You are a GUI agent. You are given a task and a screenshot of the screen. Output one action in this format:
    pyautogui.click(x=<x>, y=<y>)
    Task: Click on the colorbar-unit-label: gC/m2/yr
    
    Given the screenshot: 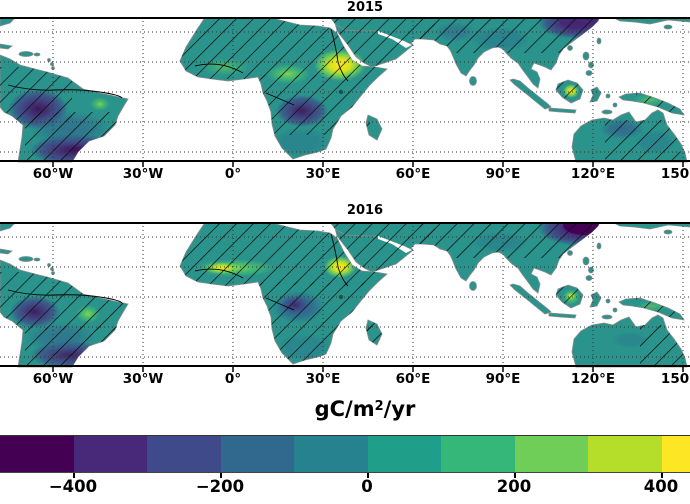 What is the action you would take?
    pyautogui.click(x=365, y=409)
    